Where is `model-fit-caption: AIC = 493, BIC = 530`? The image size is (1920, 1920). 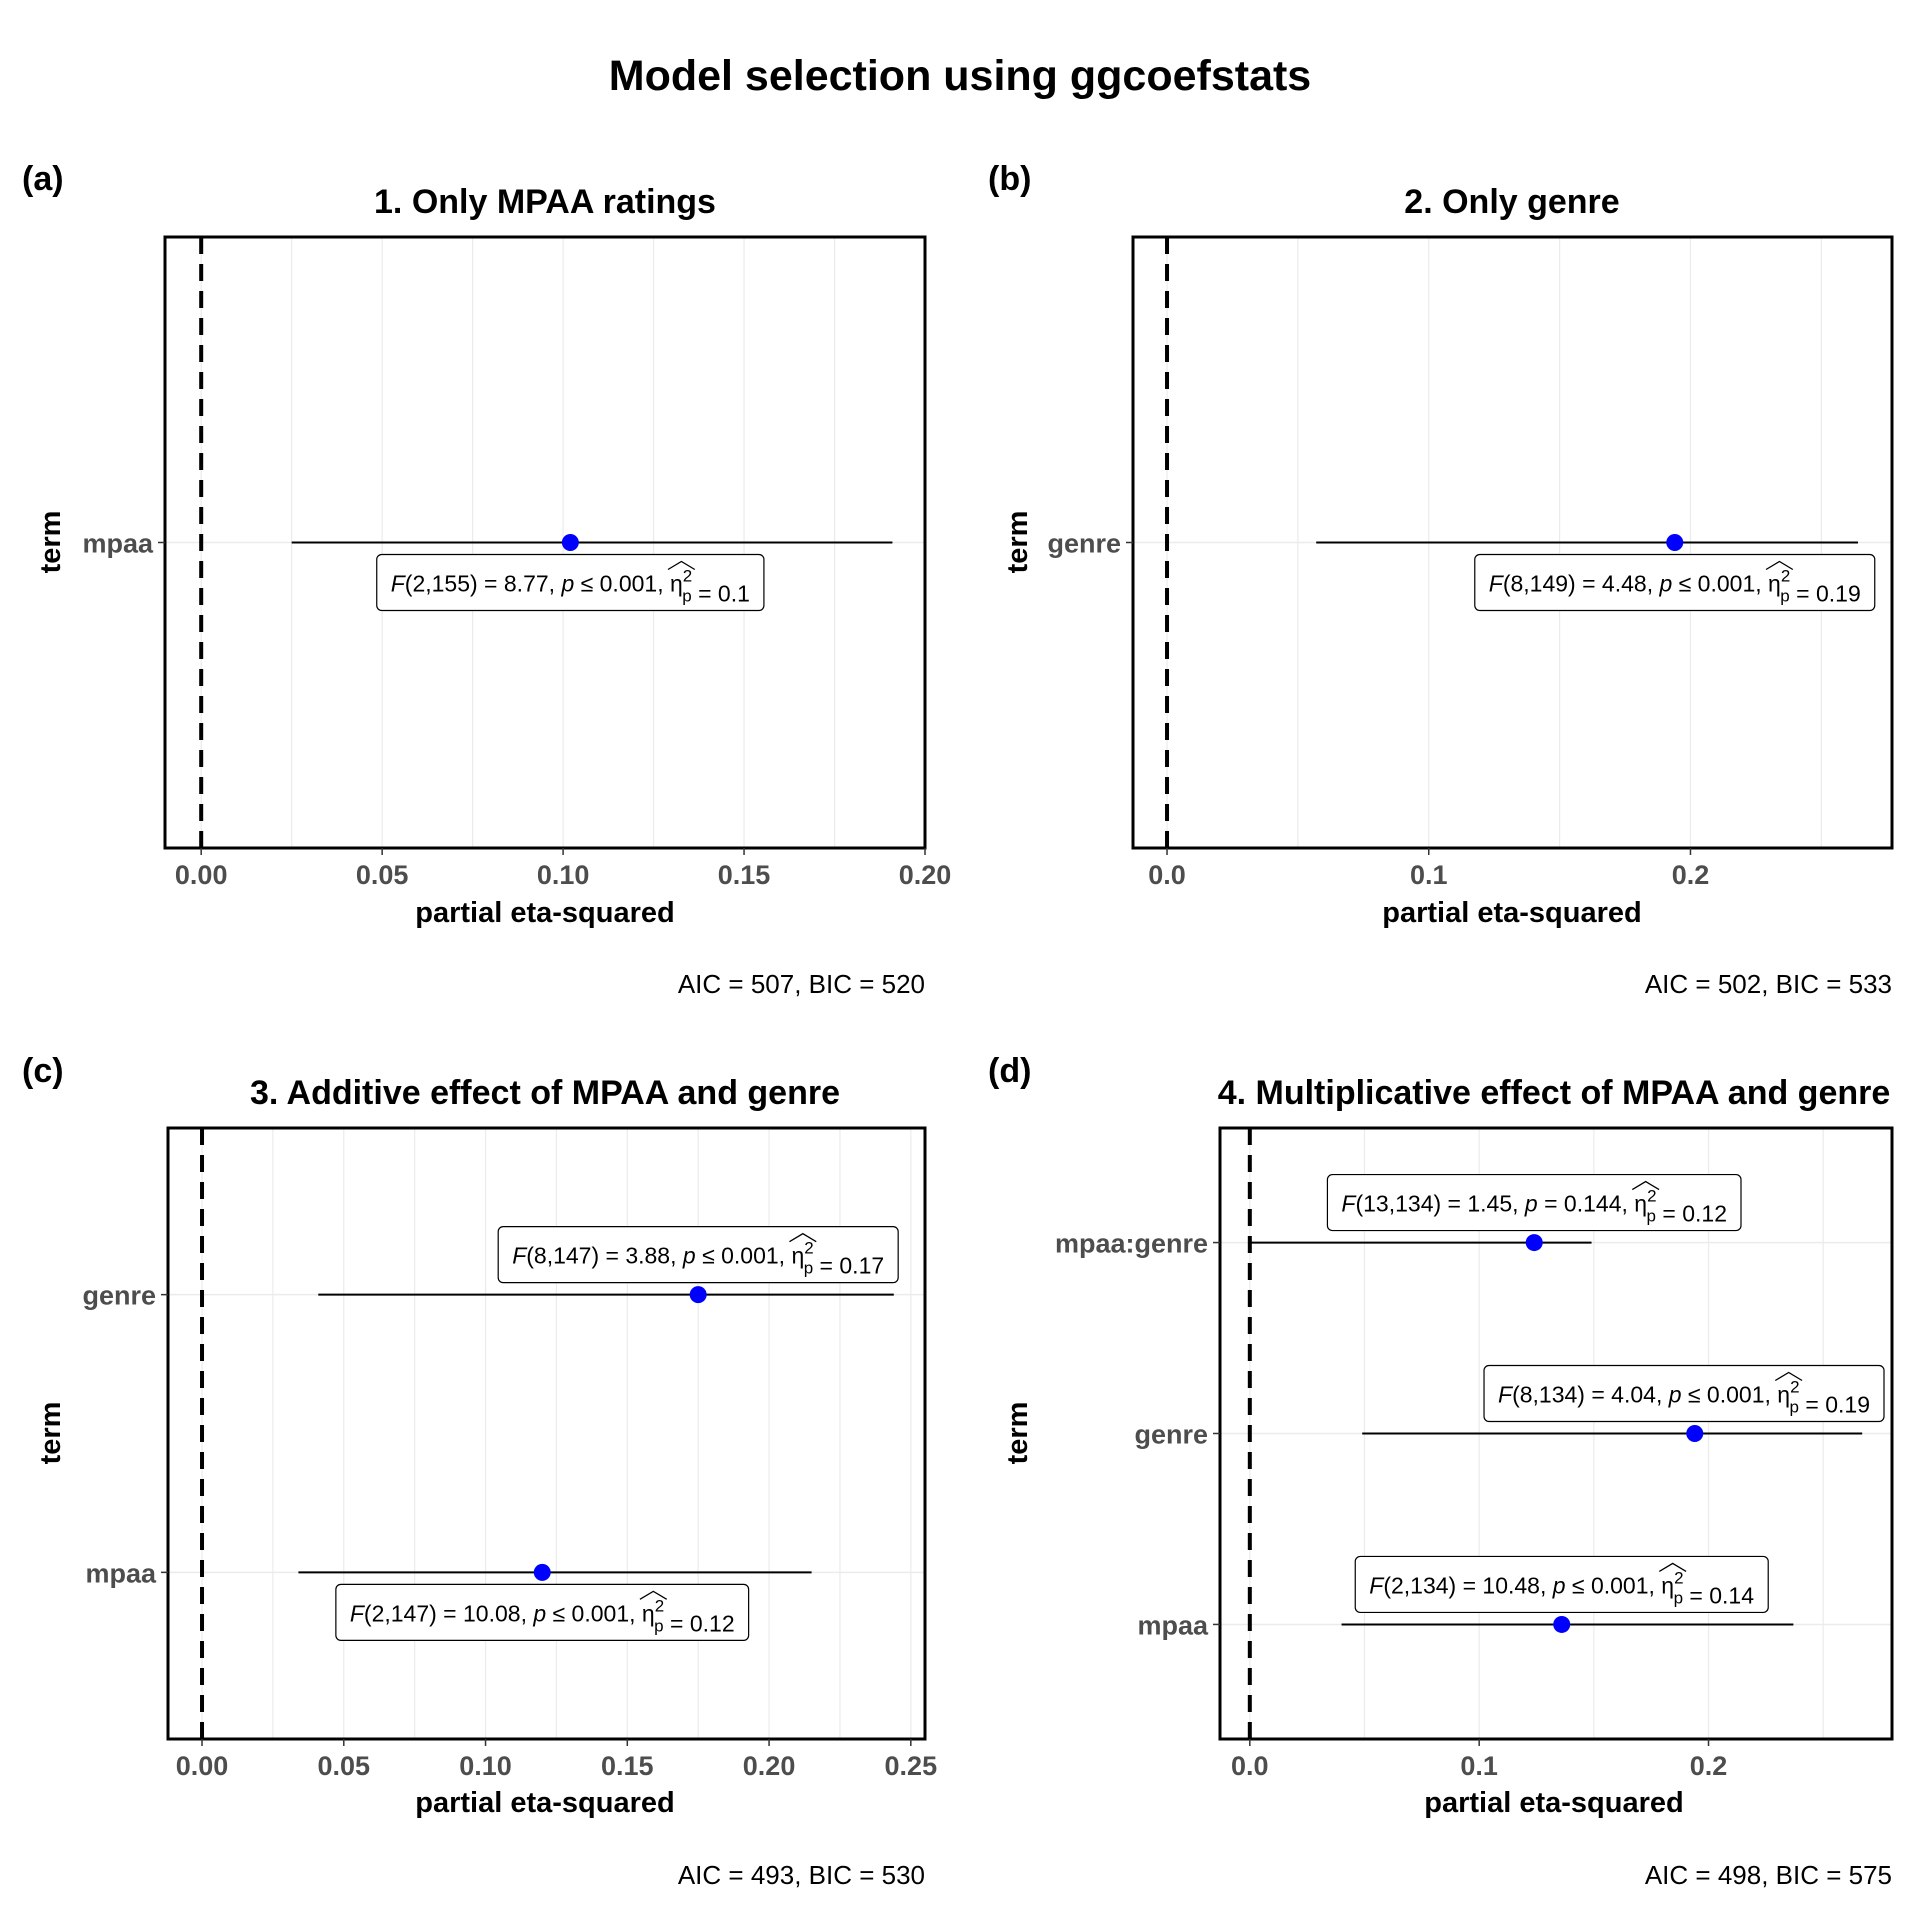 model-fit-caption: AIC = 493, BIC = 530 is located at coordinates (801, 1875).